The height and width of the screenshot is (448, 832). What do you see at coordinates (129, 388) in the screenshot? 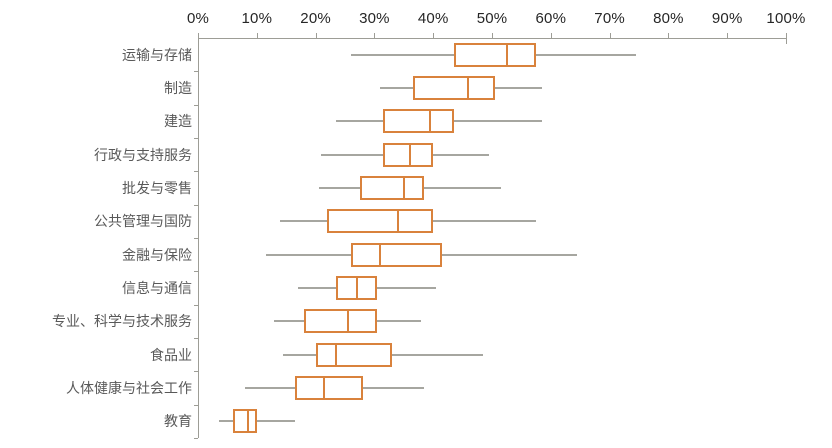
I see `category-label: 人体健康与社会工作` at bounding box center [129, 388].